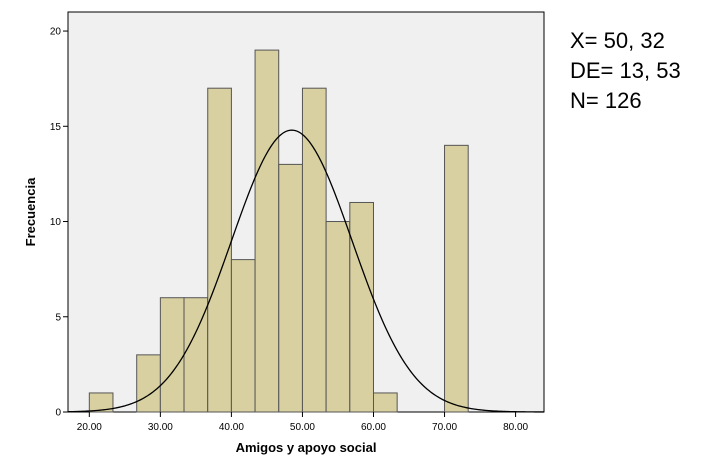 The image size is (725, 463). What do you see at coordinates (444, 427) in the screenshot?
I see `x-tick-label: 70.00` at bounding box center [444, 427].